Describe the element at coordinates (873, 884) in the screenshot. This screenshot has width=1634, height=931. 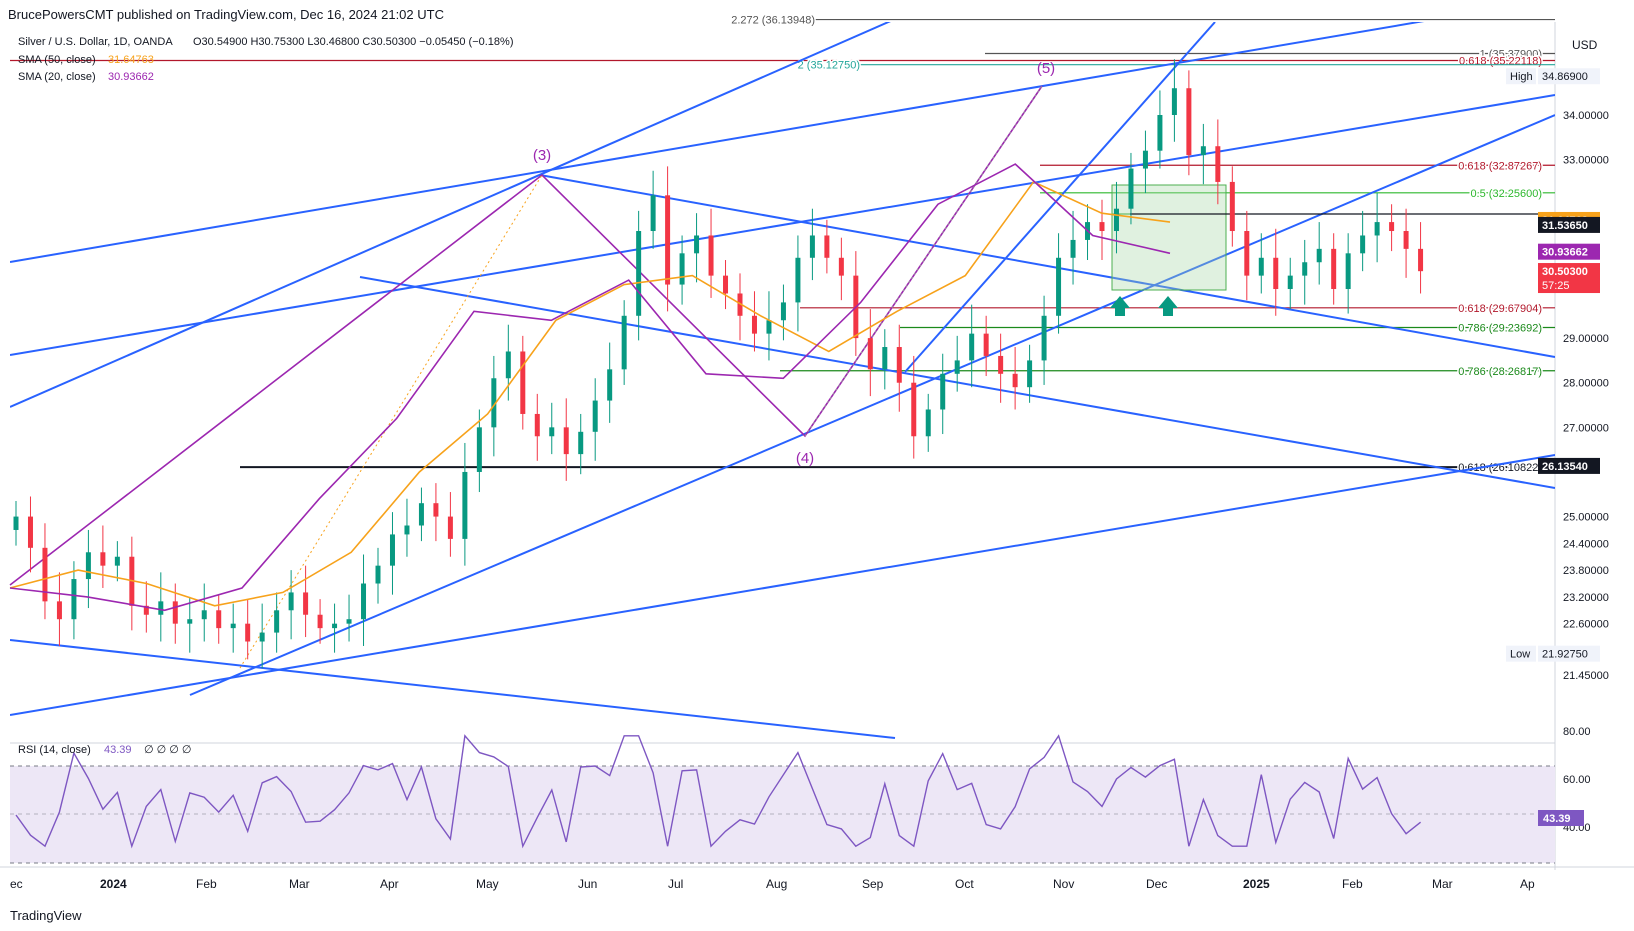
I see `time-tick: Sep` at that location.